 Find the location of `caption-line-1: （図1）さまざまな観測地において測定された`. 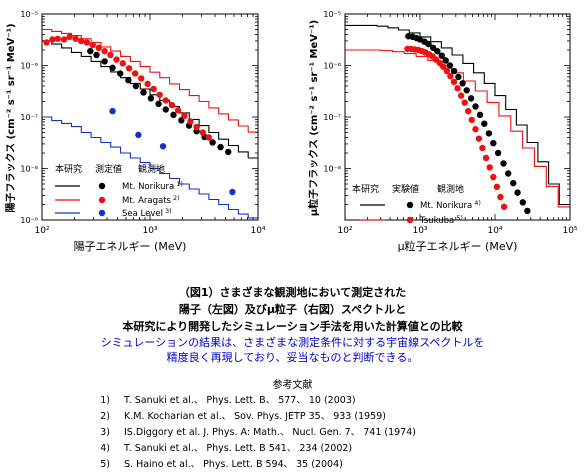

caption-line-1: （図1）さまざまな観測地において測定された is located at coordinates (292, 292).